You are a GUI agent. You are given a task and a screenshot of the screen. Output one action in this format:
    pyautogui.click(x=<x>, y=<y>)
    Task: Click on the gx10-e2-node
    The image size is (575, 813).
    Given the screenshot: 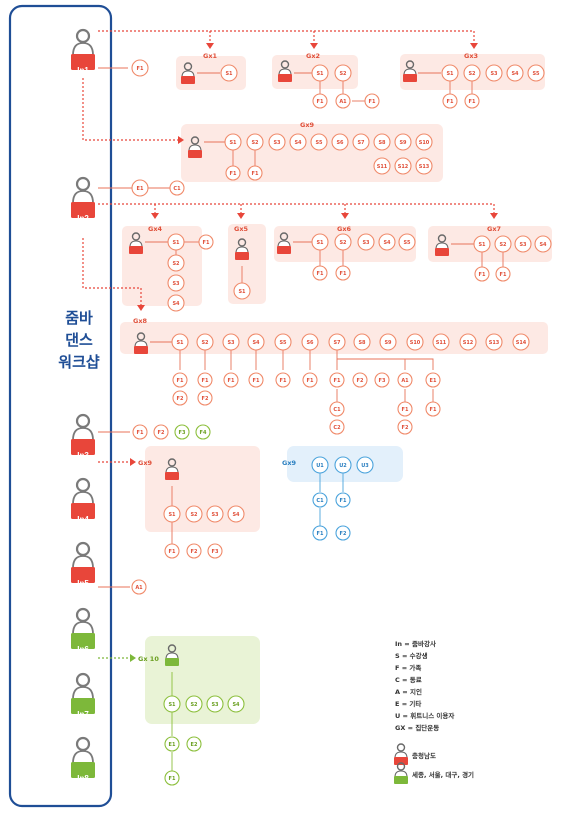 What is the action you would take?
    pyautogui.click(x=194, y=744)
    